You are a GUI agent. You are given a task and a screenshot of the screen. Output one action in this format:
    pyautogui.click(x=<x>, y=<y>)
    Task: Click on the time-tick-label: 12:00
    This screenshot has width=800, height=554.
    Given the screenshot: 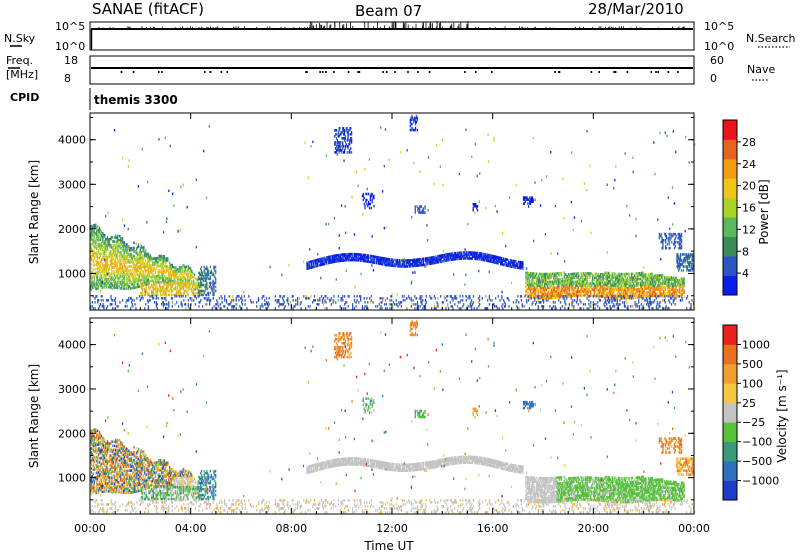 What is the action you would take?
    pyautogui.click(x=392, y=528)
    